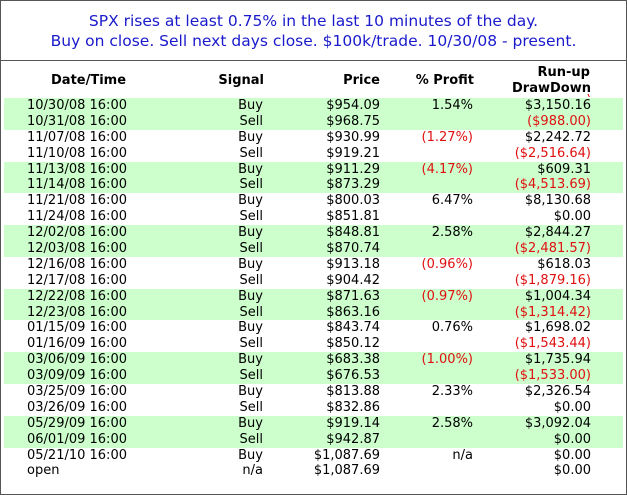 This screenshot has width=627, height=495. What do you see at coordinates (353, 169) in the screenshot?
I see `cell-price: $911.29` at bounding box center [353, 169].